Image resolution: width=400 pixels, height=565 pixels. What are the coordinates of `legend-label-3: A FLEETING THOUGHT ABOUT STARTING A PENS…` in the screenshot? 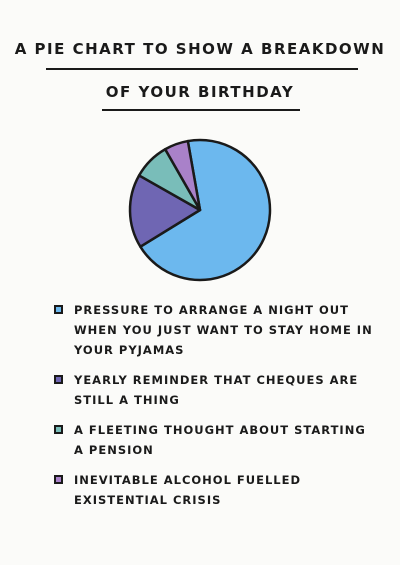 It's located at (220, 440).